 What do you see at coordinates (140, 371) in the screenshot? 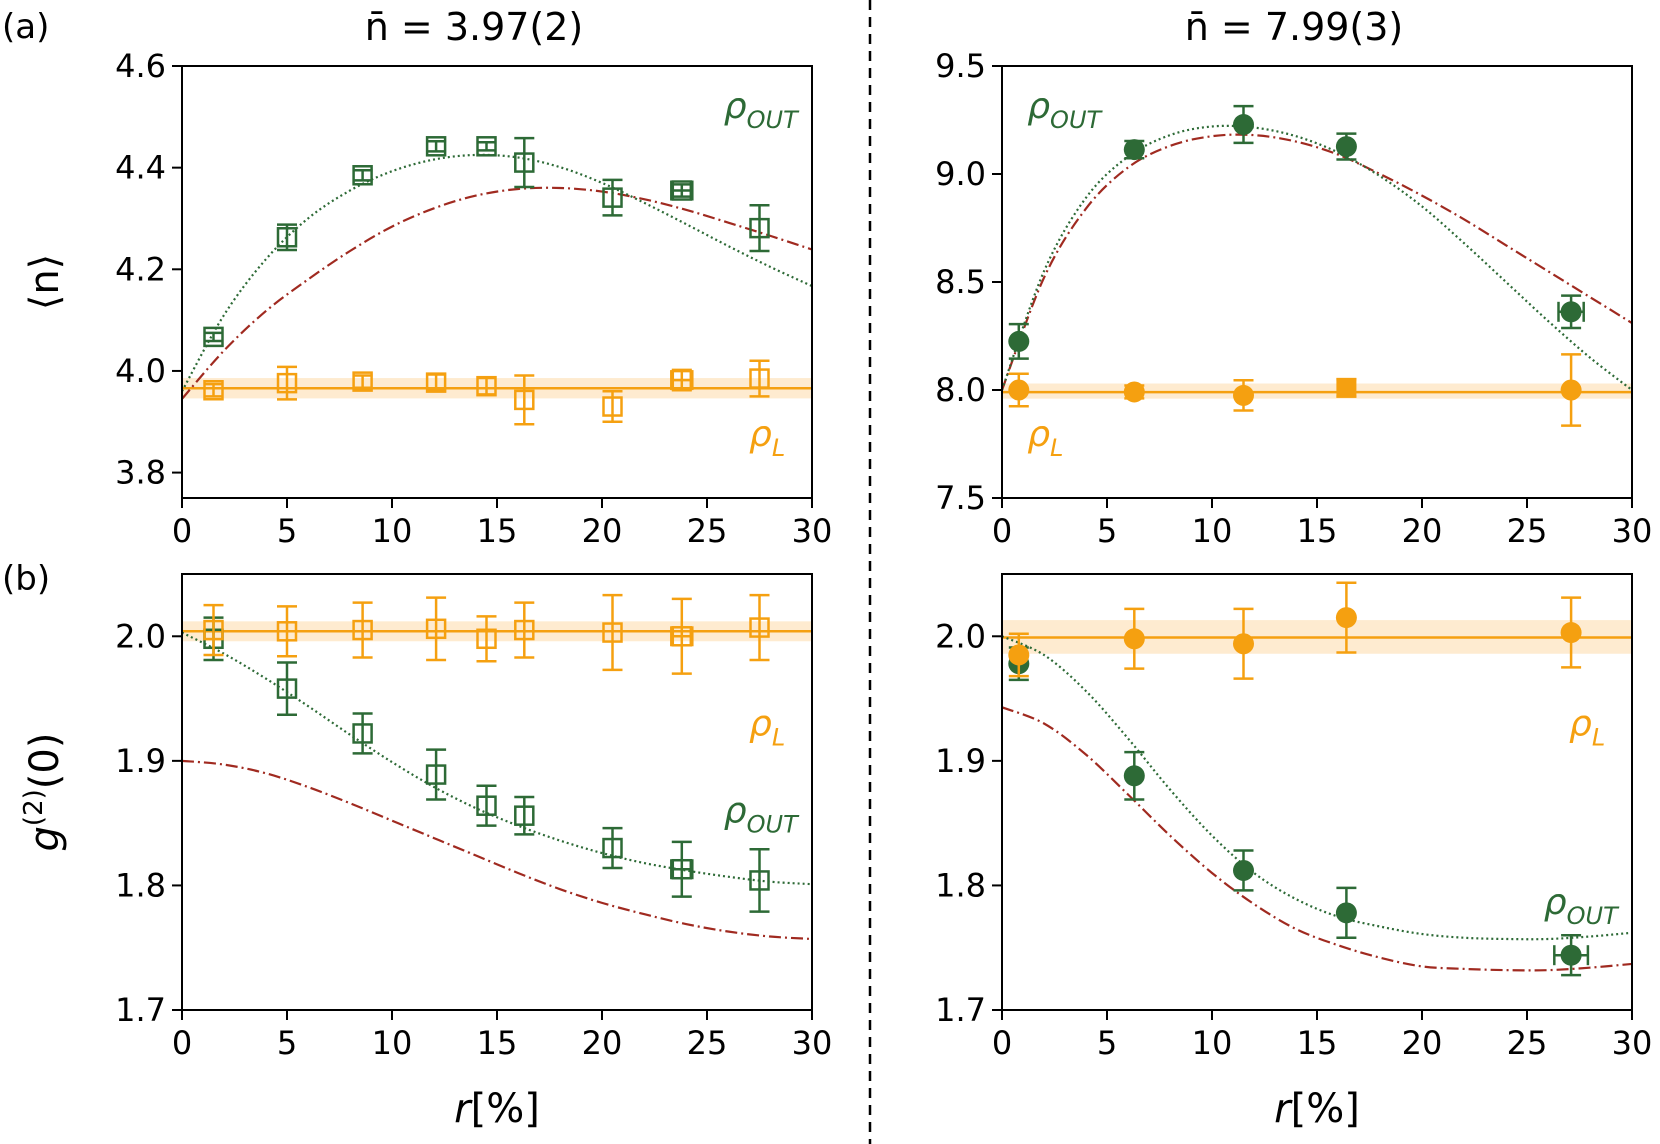
I see `y-tick-label: 4.0` at bounding box center [140, 371].